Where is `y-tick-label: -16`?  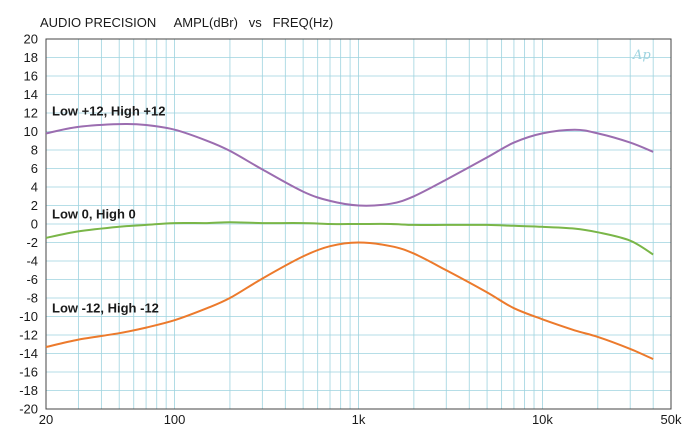
y-tick-label: -16 is located at coordinates (28, 372).